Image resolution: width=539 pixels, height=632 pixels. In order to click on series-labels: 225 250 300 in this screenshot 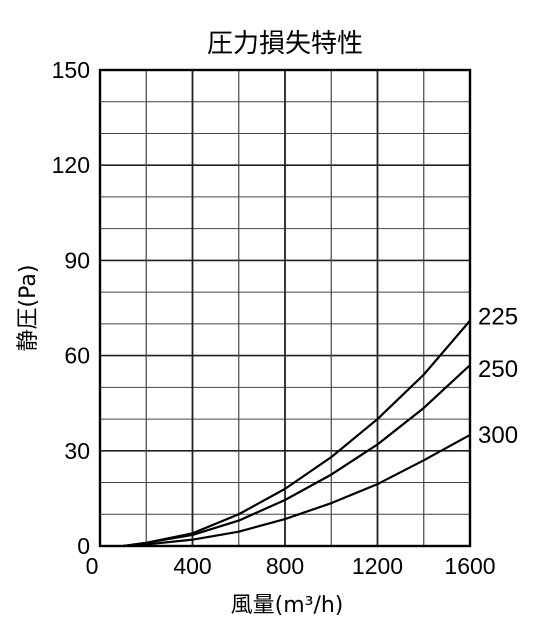, I will do `click(498, 376)`.